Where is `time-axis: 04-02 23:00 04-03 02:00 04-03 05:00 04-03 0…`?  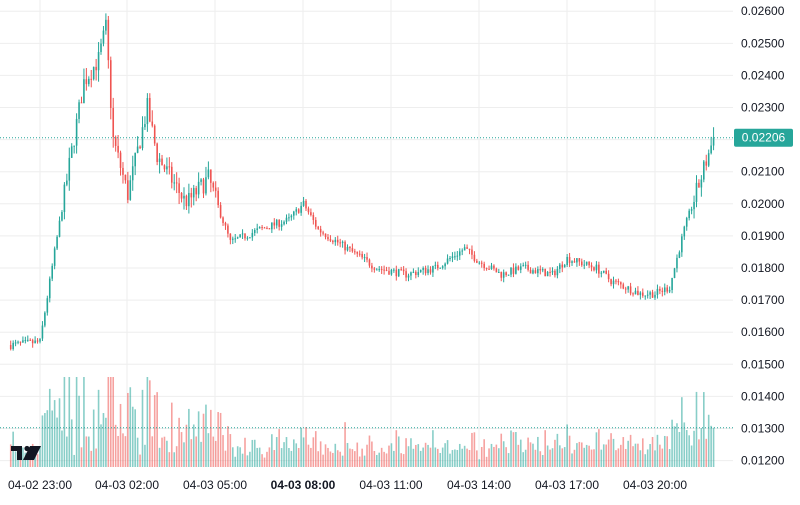 time-axis: 04-02 23:00 04-03 02:00 04-03 05:00 04-03 0… is located at coordinates (347, 485).